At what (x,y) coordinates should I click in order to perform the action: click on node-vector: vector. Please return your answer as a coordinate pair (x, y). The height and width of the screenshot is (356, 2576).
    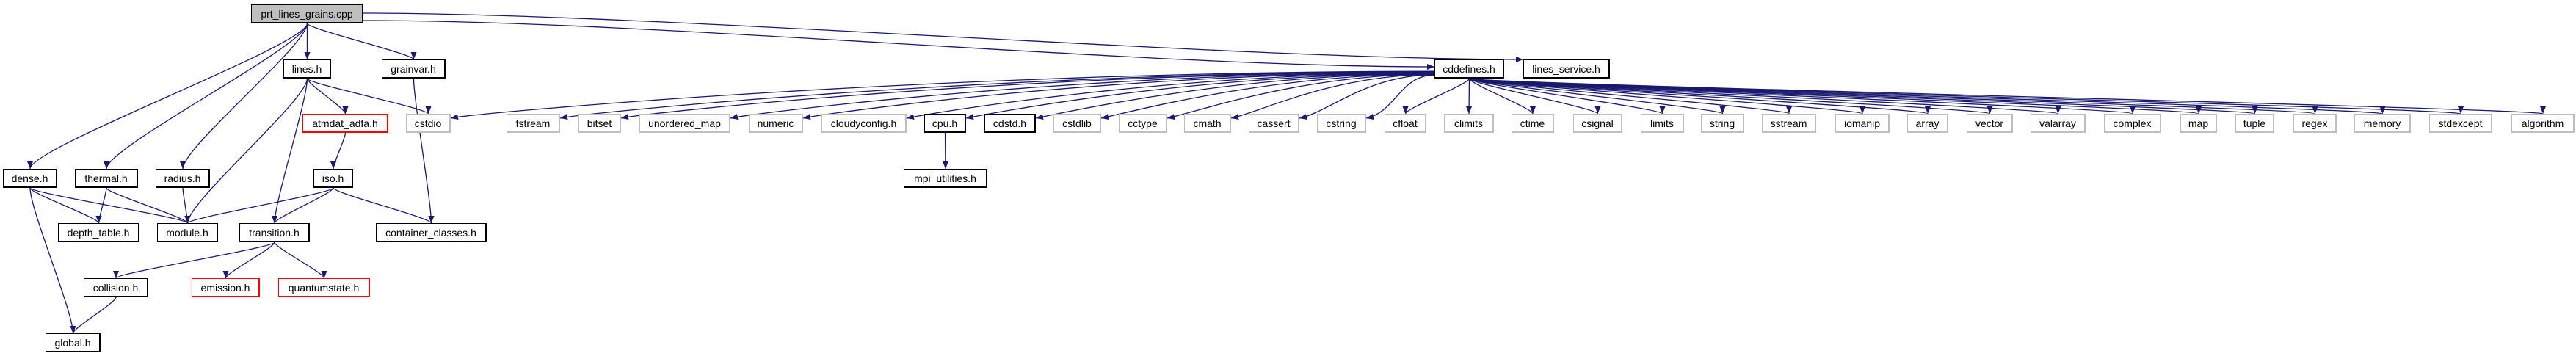
    Looking at the image, I should click on (1990, 123).